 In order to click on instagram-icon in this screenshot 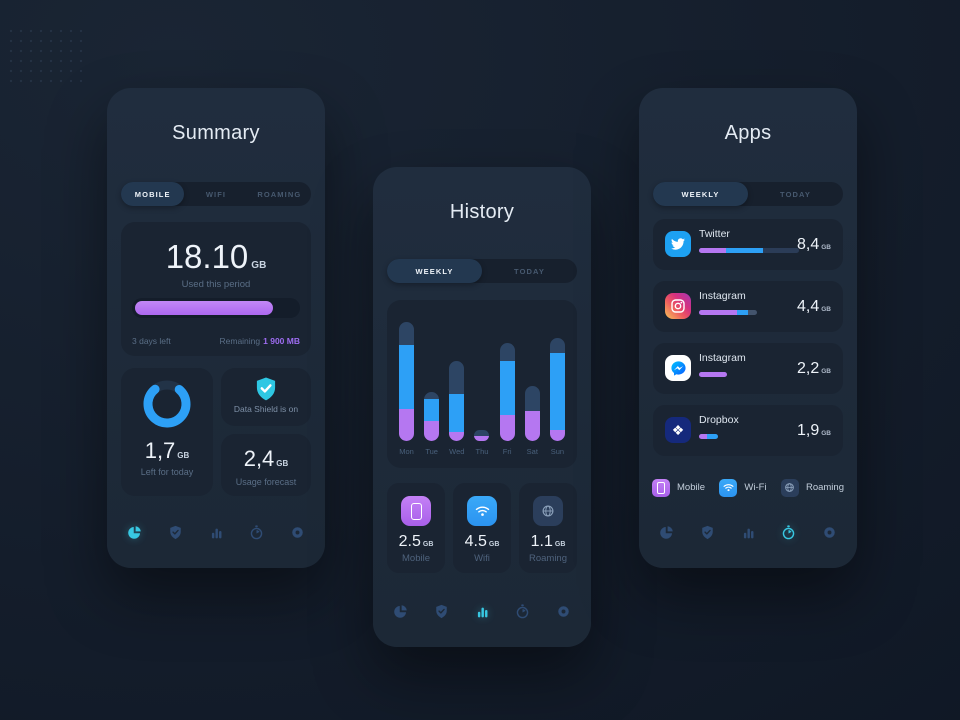, I will do `click(678, 306)`.